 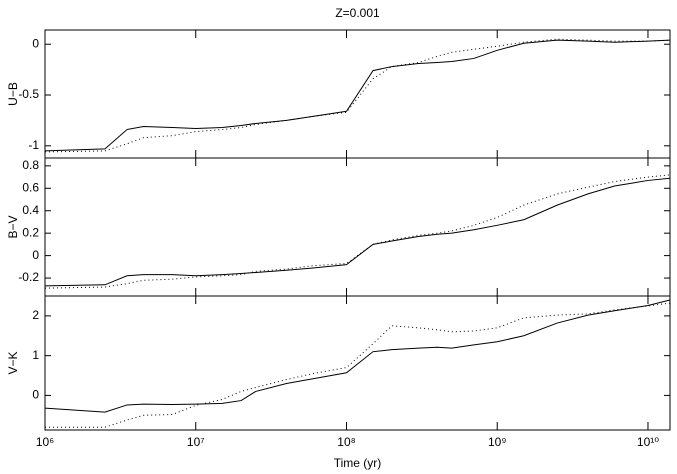 What do you see at coordinates (45, 442) in the screenshot?
I see `x-tick-label: 10⁶` at bounding box center [45, 442].